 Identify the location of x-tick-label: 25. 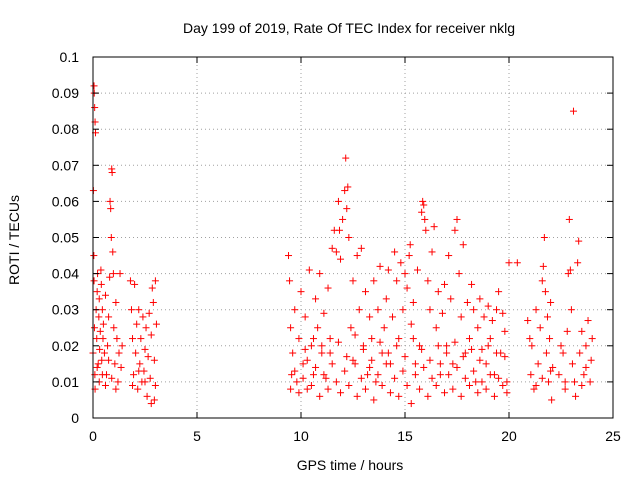
(613, 436).